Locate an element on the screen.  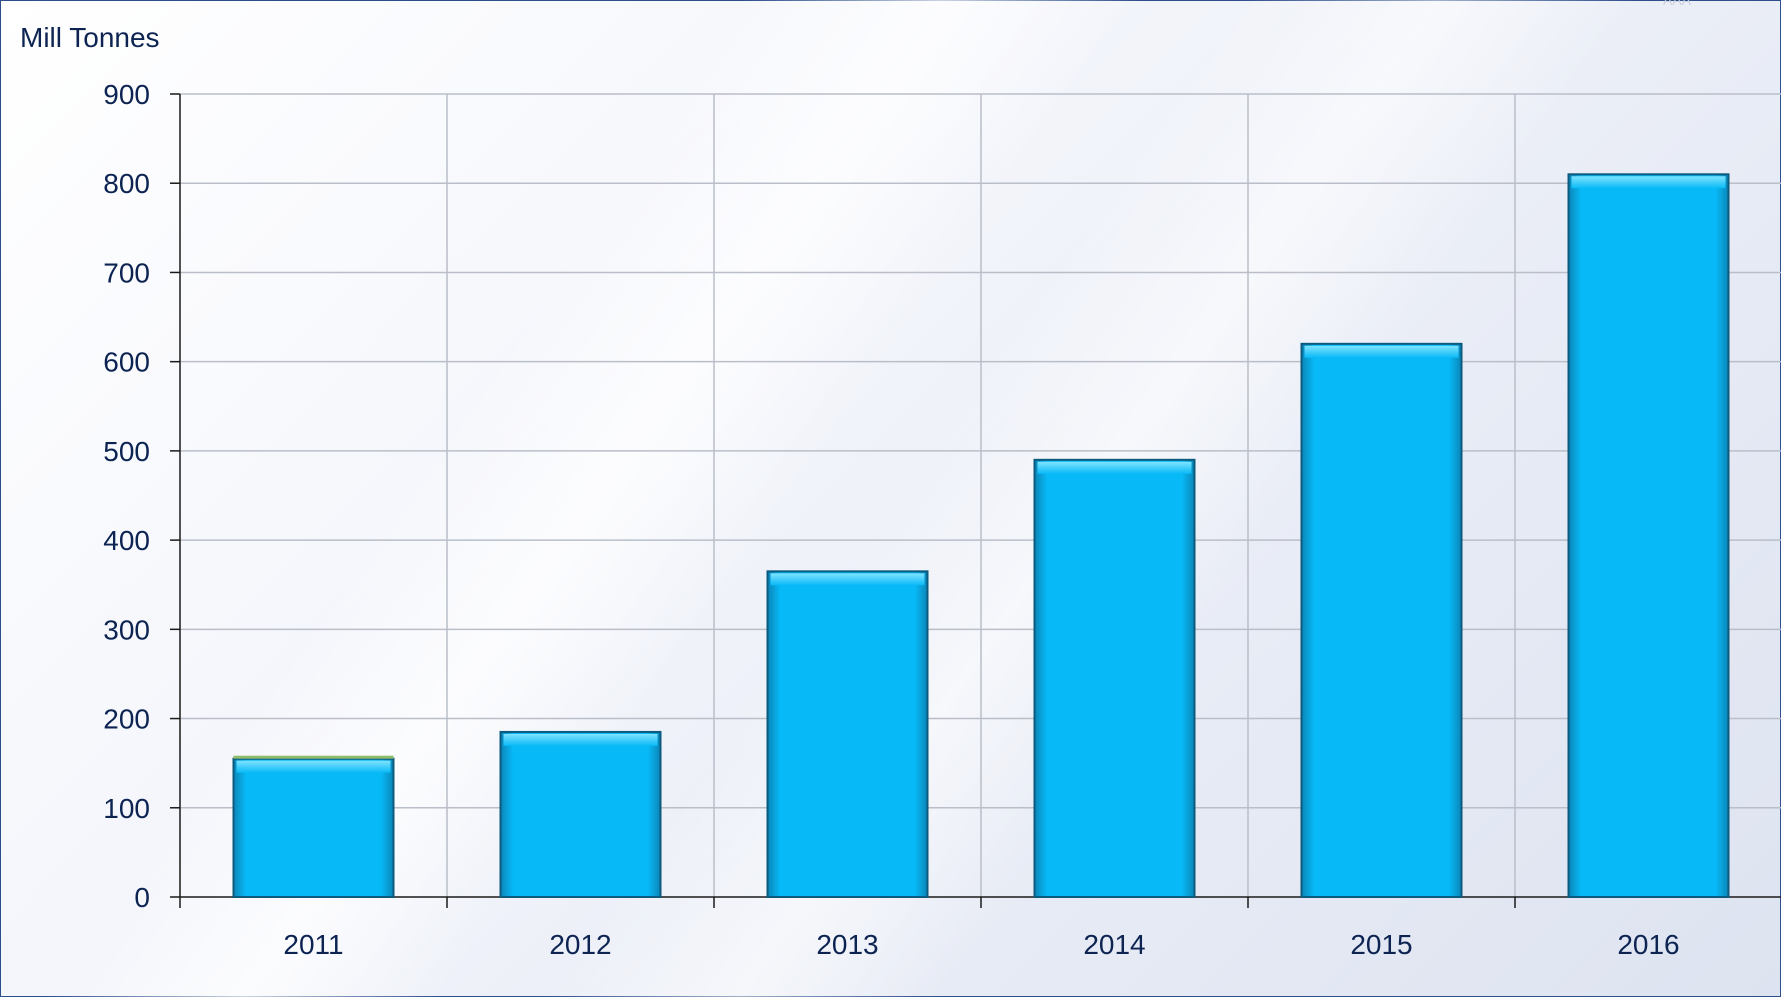
y-tick-label: 0 is located at coordinates (142, 897).